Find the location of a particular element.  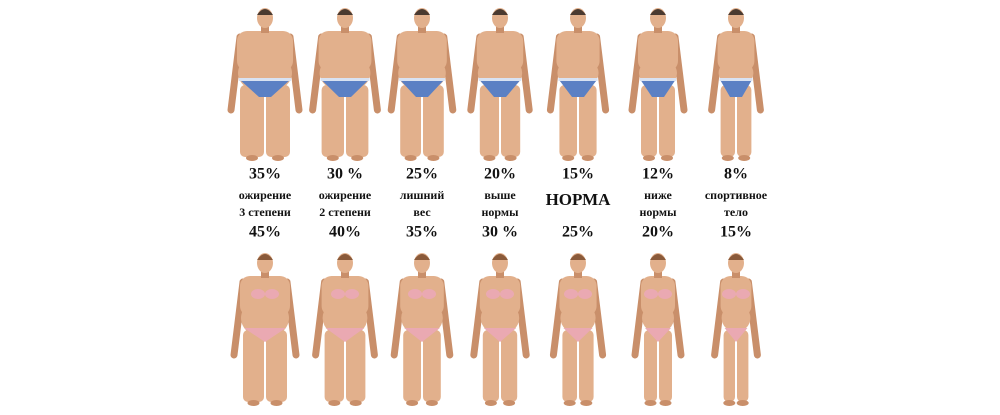

female-percent: 40% is located at coordinates (345, 232).